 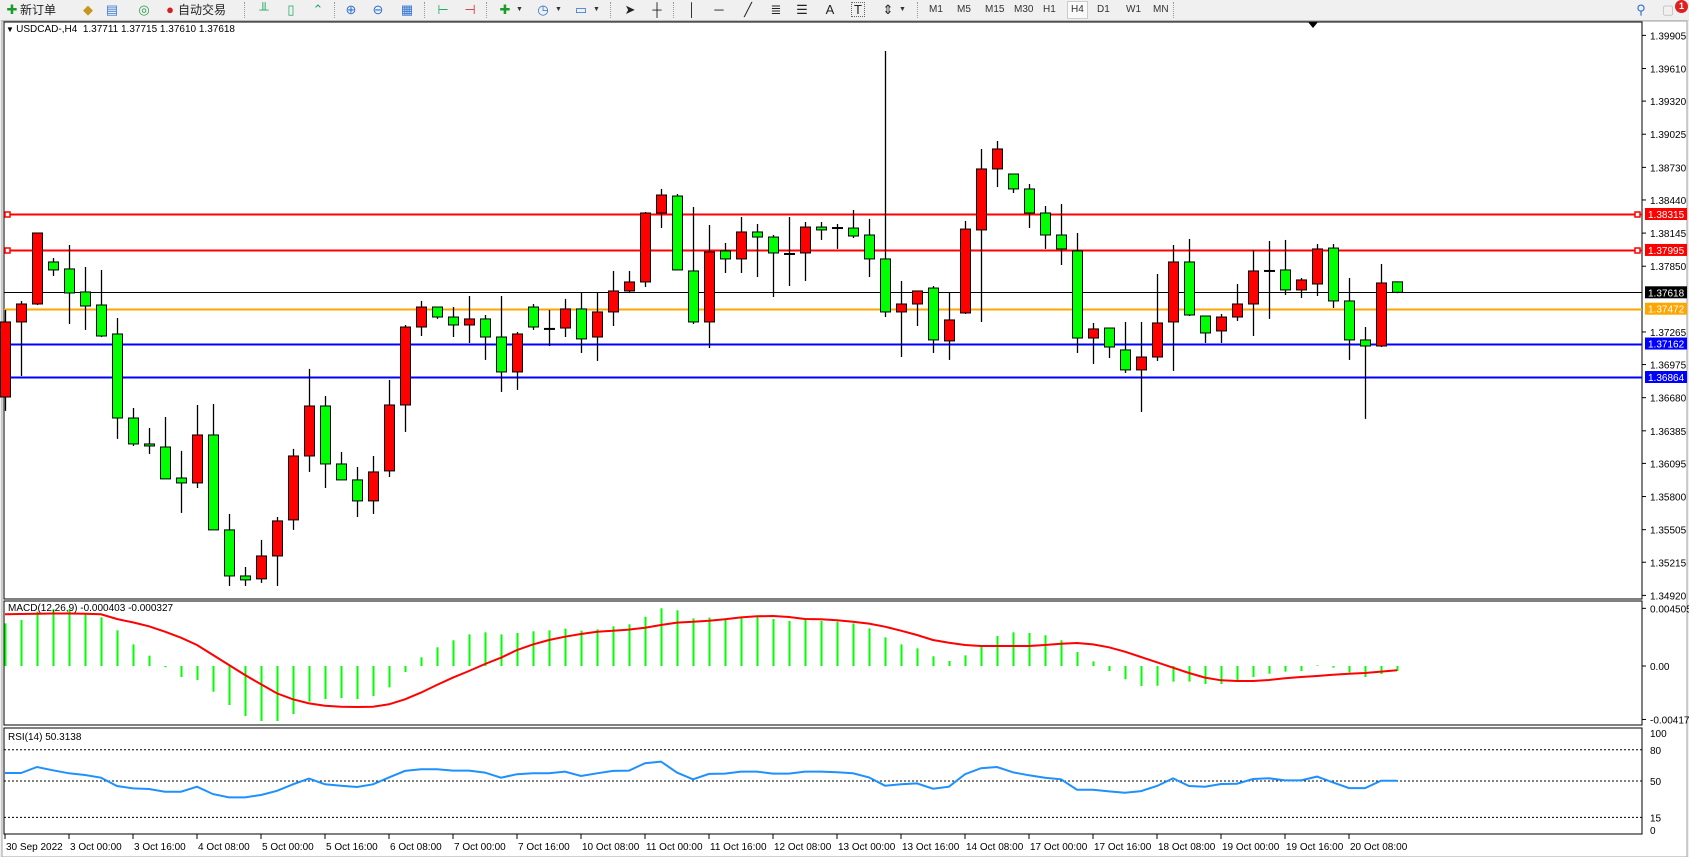 What do you see at coordinates (1161, 9) in the screenshot?
I see `timeframe-mn: MN` at bounding box center [1161, 9].